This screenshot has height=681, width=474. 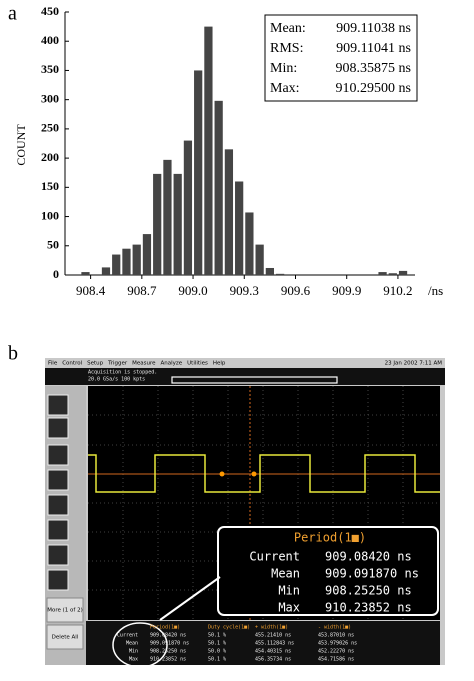 What do you see at coordinates (95, 364) in the screenshot?
I see `menu-item: Setup` at bounding box center [95, 364].